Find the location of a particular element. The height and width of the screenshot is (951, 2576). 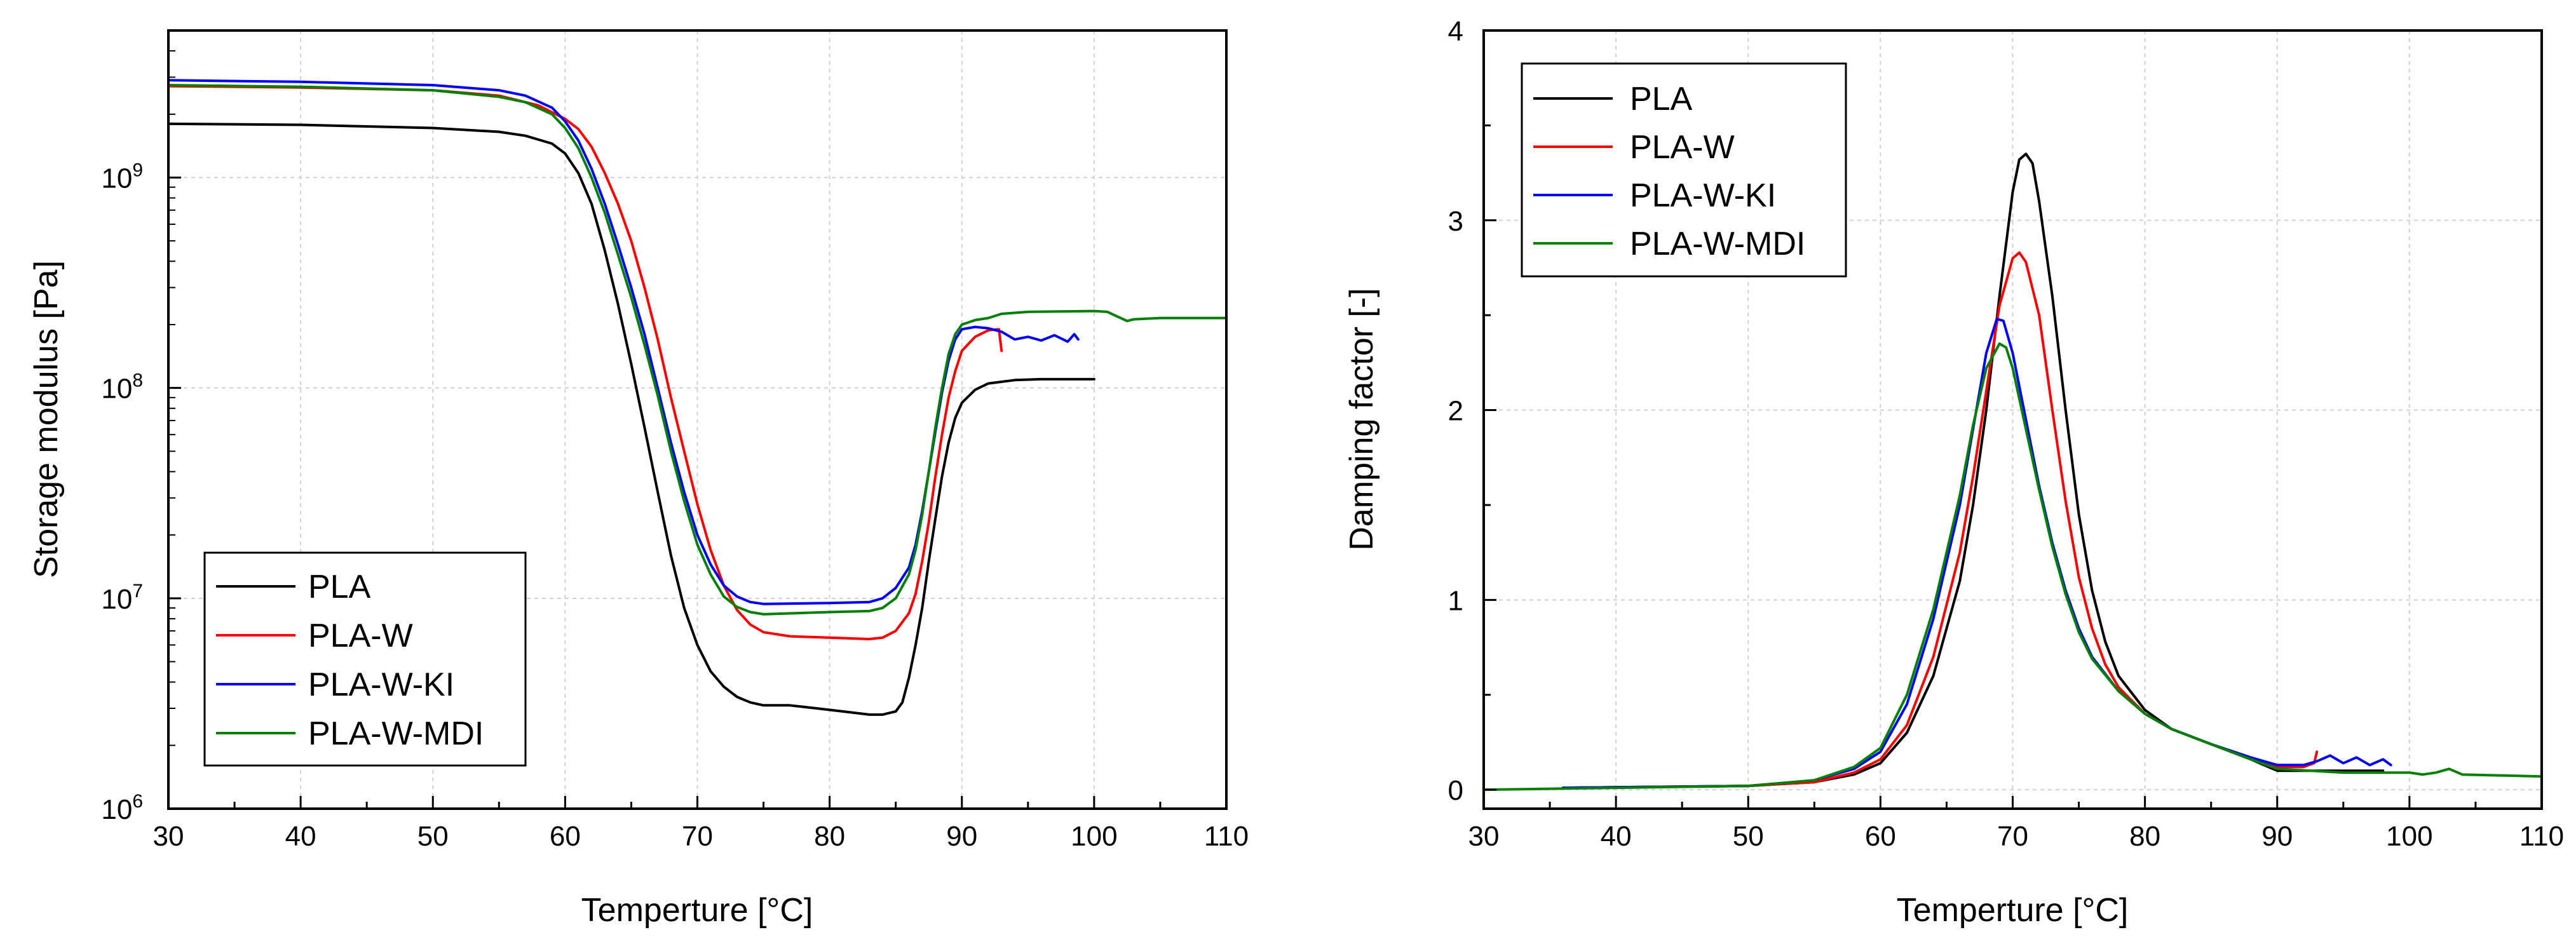

storage-legend: PLA PLA-W PLA-W-KI PLA-W-MDI is located at coordinates (365, 659).